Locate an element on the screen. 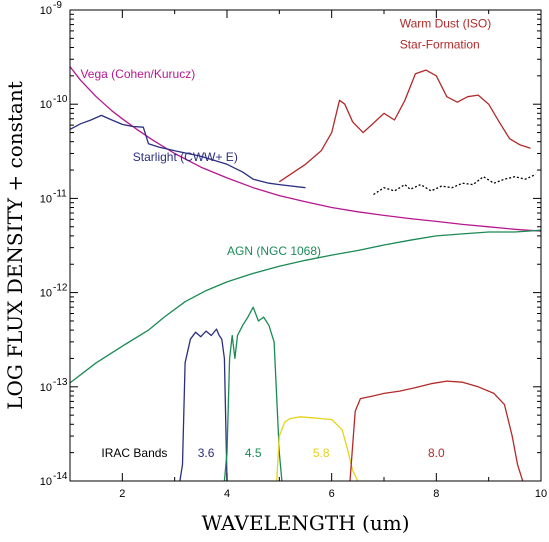 The image size is (549, 542). annotation-label-5: IRAC Bands is located at coordinates (134, 453).